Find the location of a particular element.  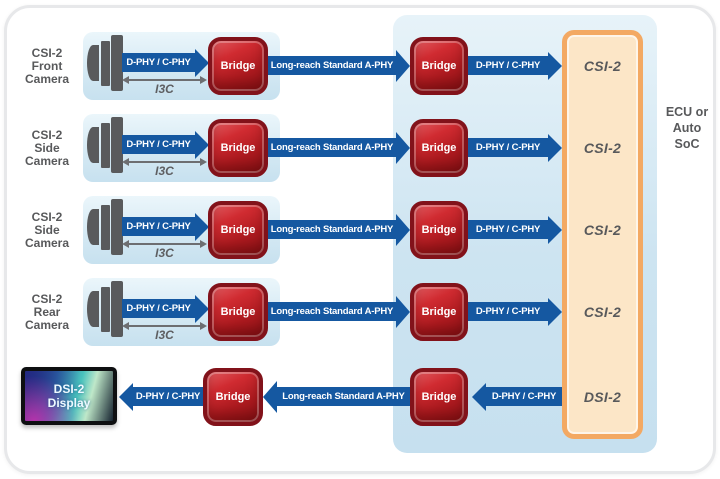

soc-port-column is located at coordinates (602, 234).